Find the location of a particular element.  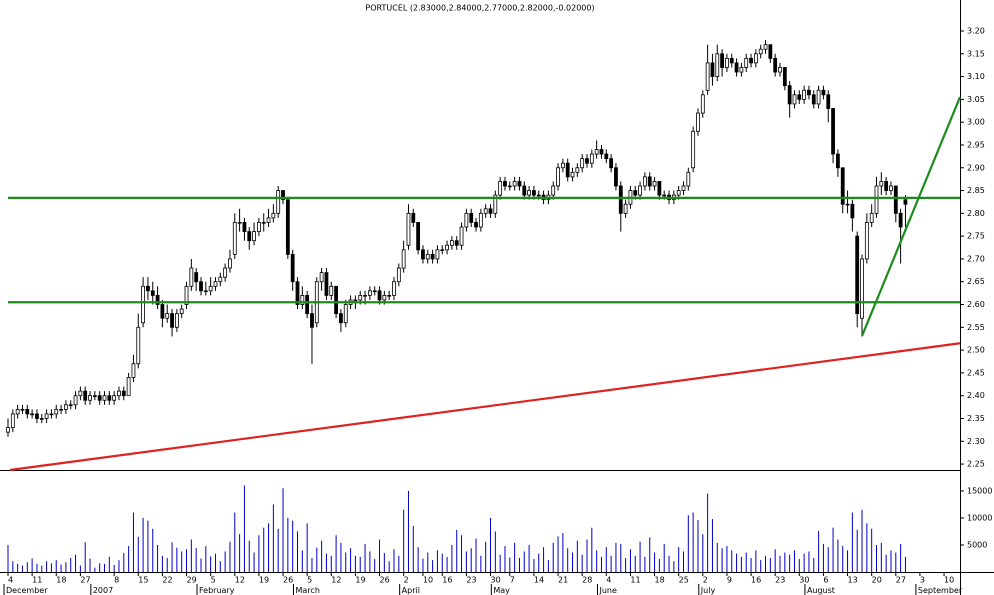

x-tick-label: 5 is located at coordinates (309, 580).